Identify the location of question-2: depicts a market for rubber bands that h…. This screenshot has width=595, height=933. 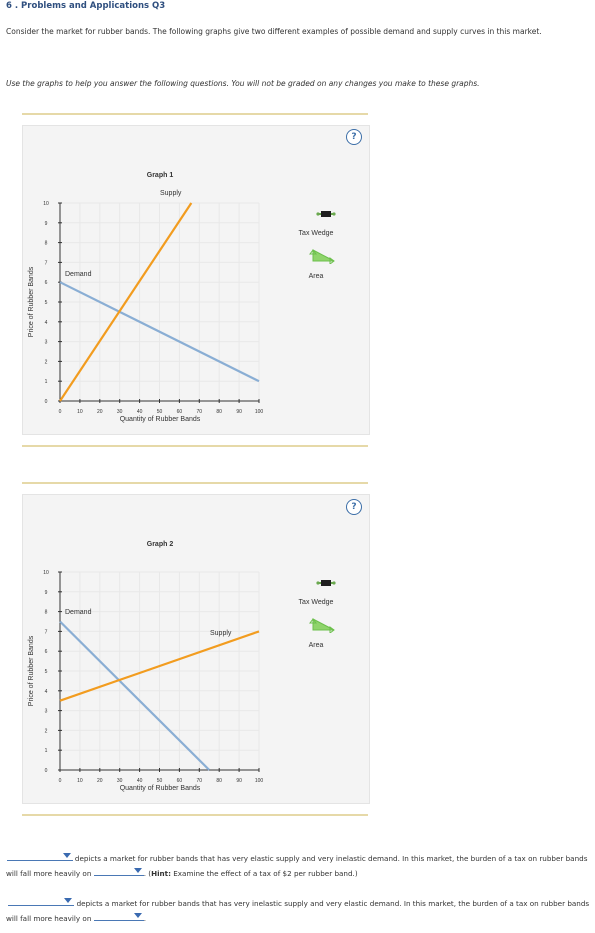
(298, 911).